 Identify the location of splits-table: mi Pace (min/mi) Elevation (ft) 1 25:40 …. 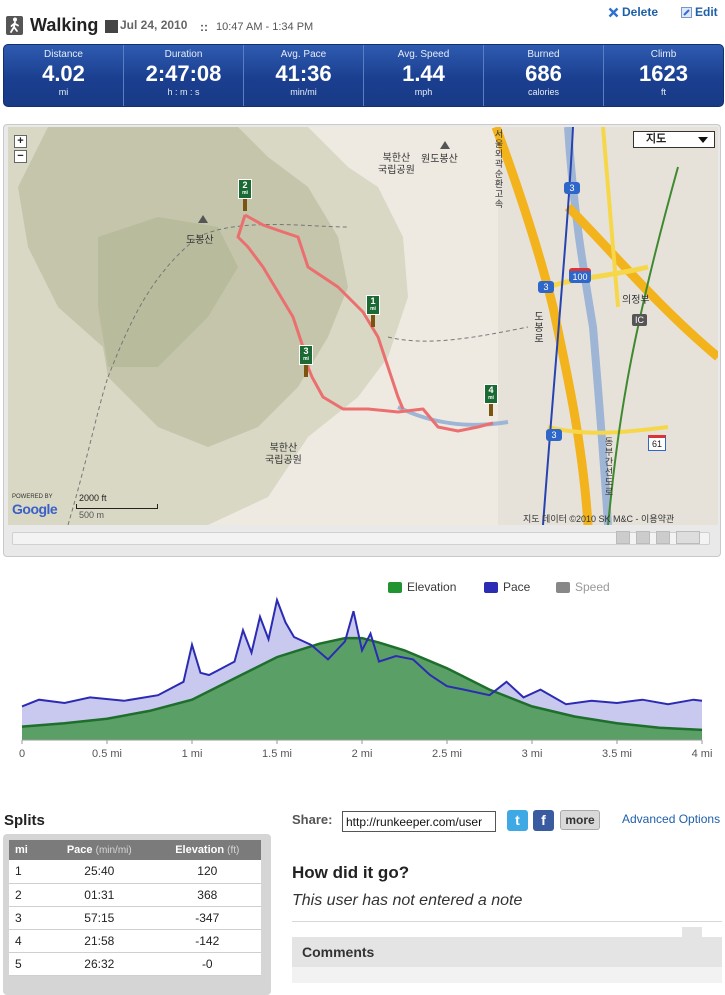
(135, 908).